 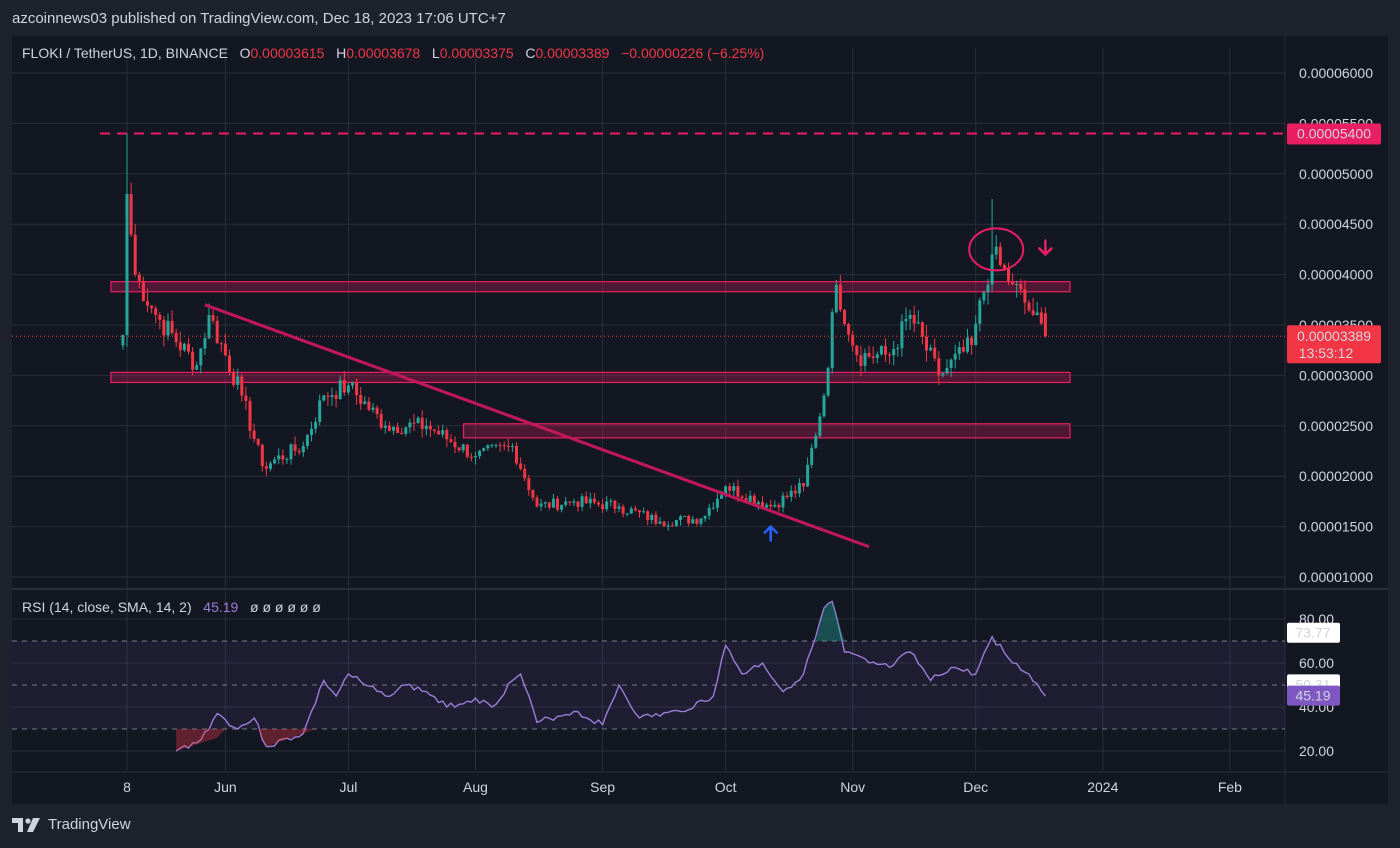 I want to click on resistance-price-badge, so click(x=1334, y=134).